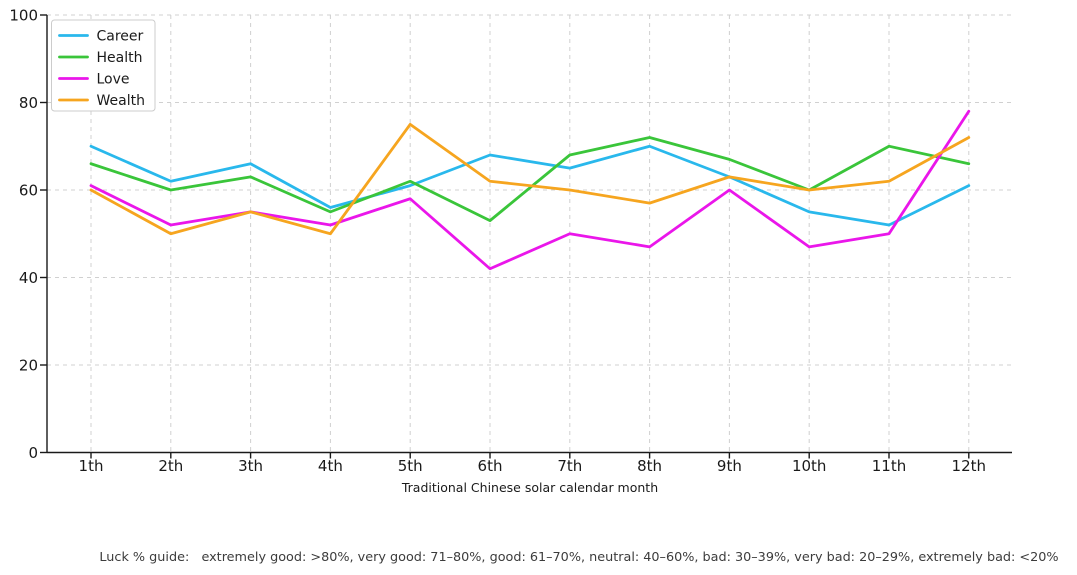  I want to click on series-line-health, so click(530, 179).